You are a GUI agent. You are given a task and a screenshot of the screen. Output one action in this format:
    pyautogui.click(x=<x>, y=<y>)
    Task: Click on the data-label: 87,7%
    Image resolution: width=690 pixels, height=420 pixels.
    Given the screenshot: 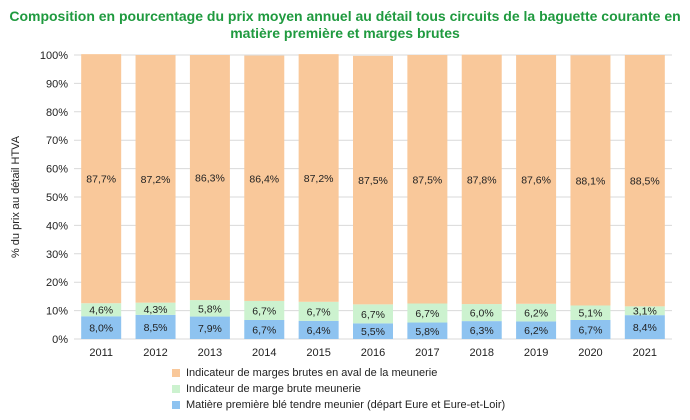 What is the action you would take?
    pyautogui.click(x=101, y=180)
    